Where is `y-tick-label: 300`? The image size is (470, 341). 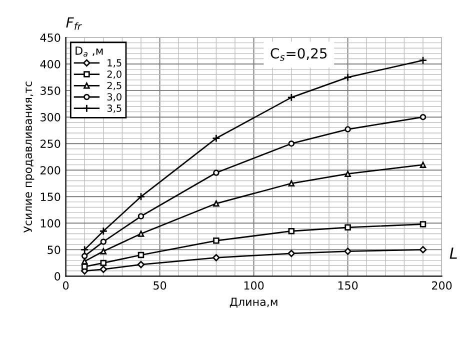 y-tick-label: 300 is located at coordinates (50, 117).